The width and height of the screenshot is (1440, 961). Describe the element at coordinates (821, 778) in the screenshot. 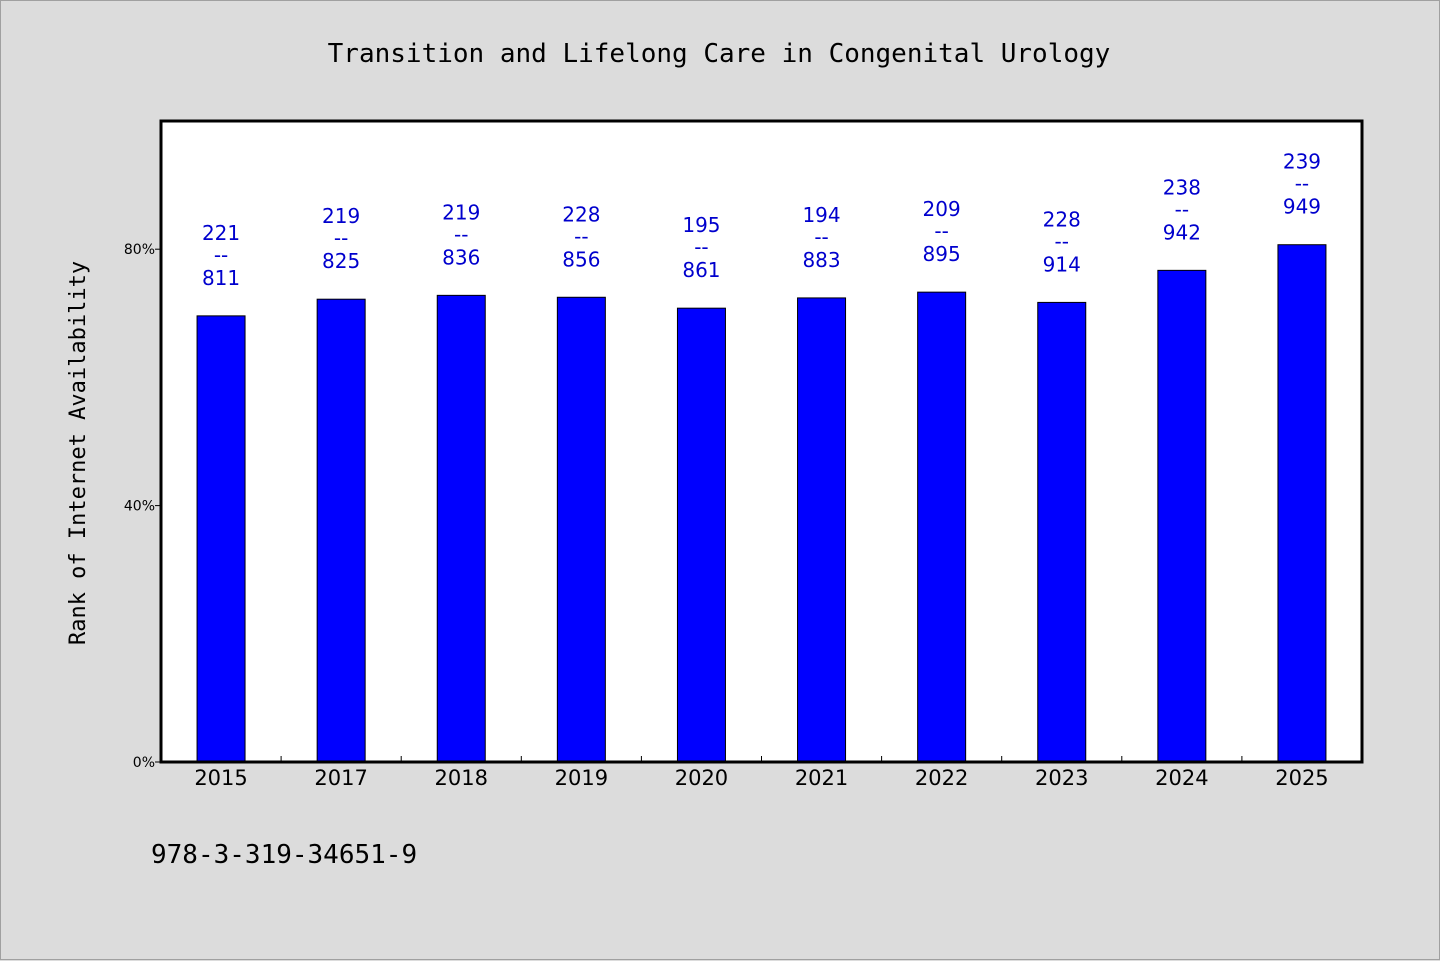

I see `x-tick-label: 2021` at that location.